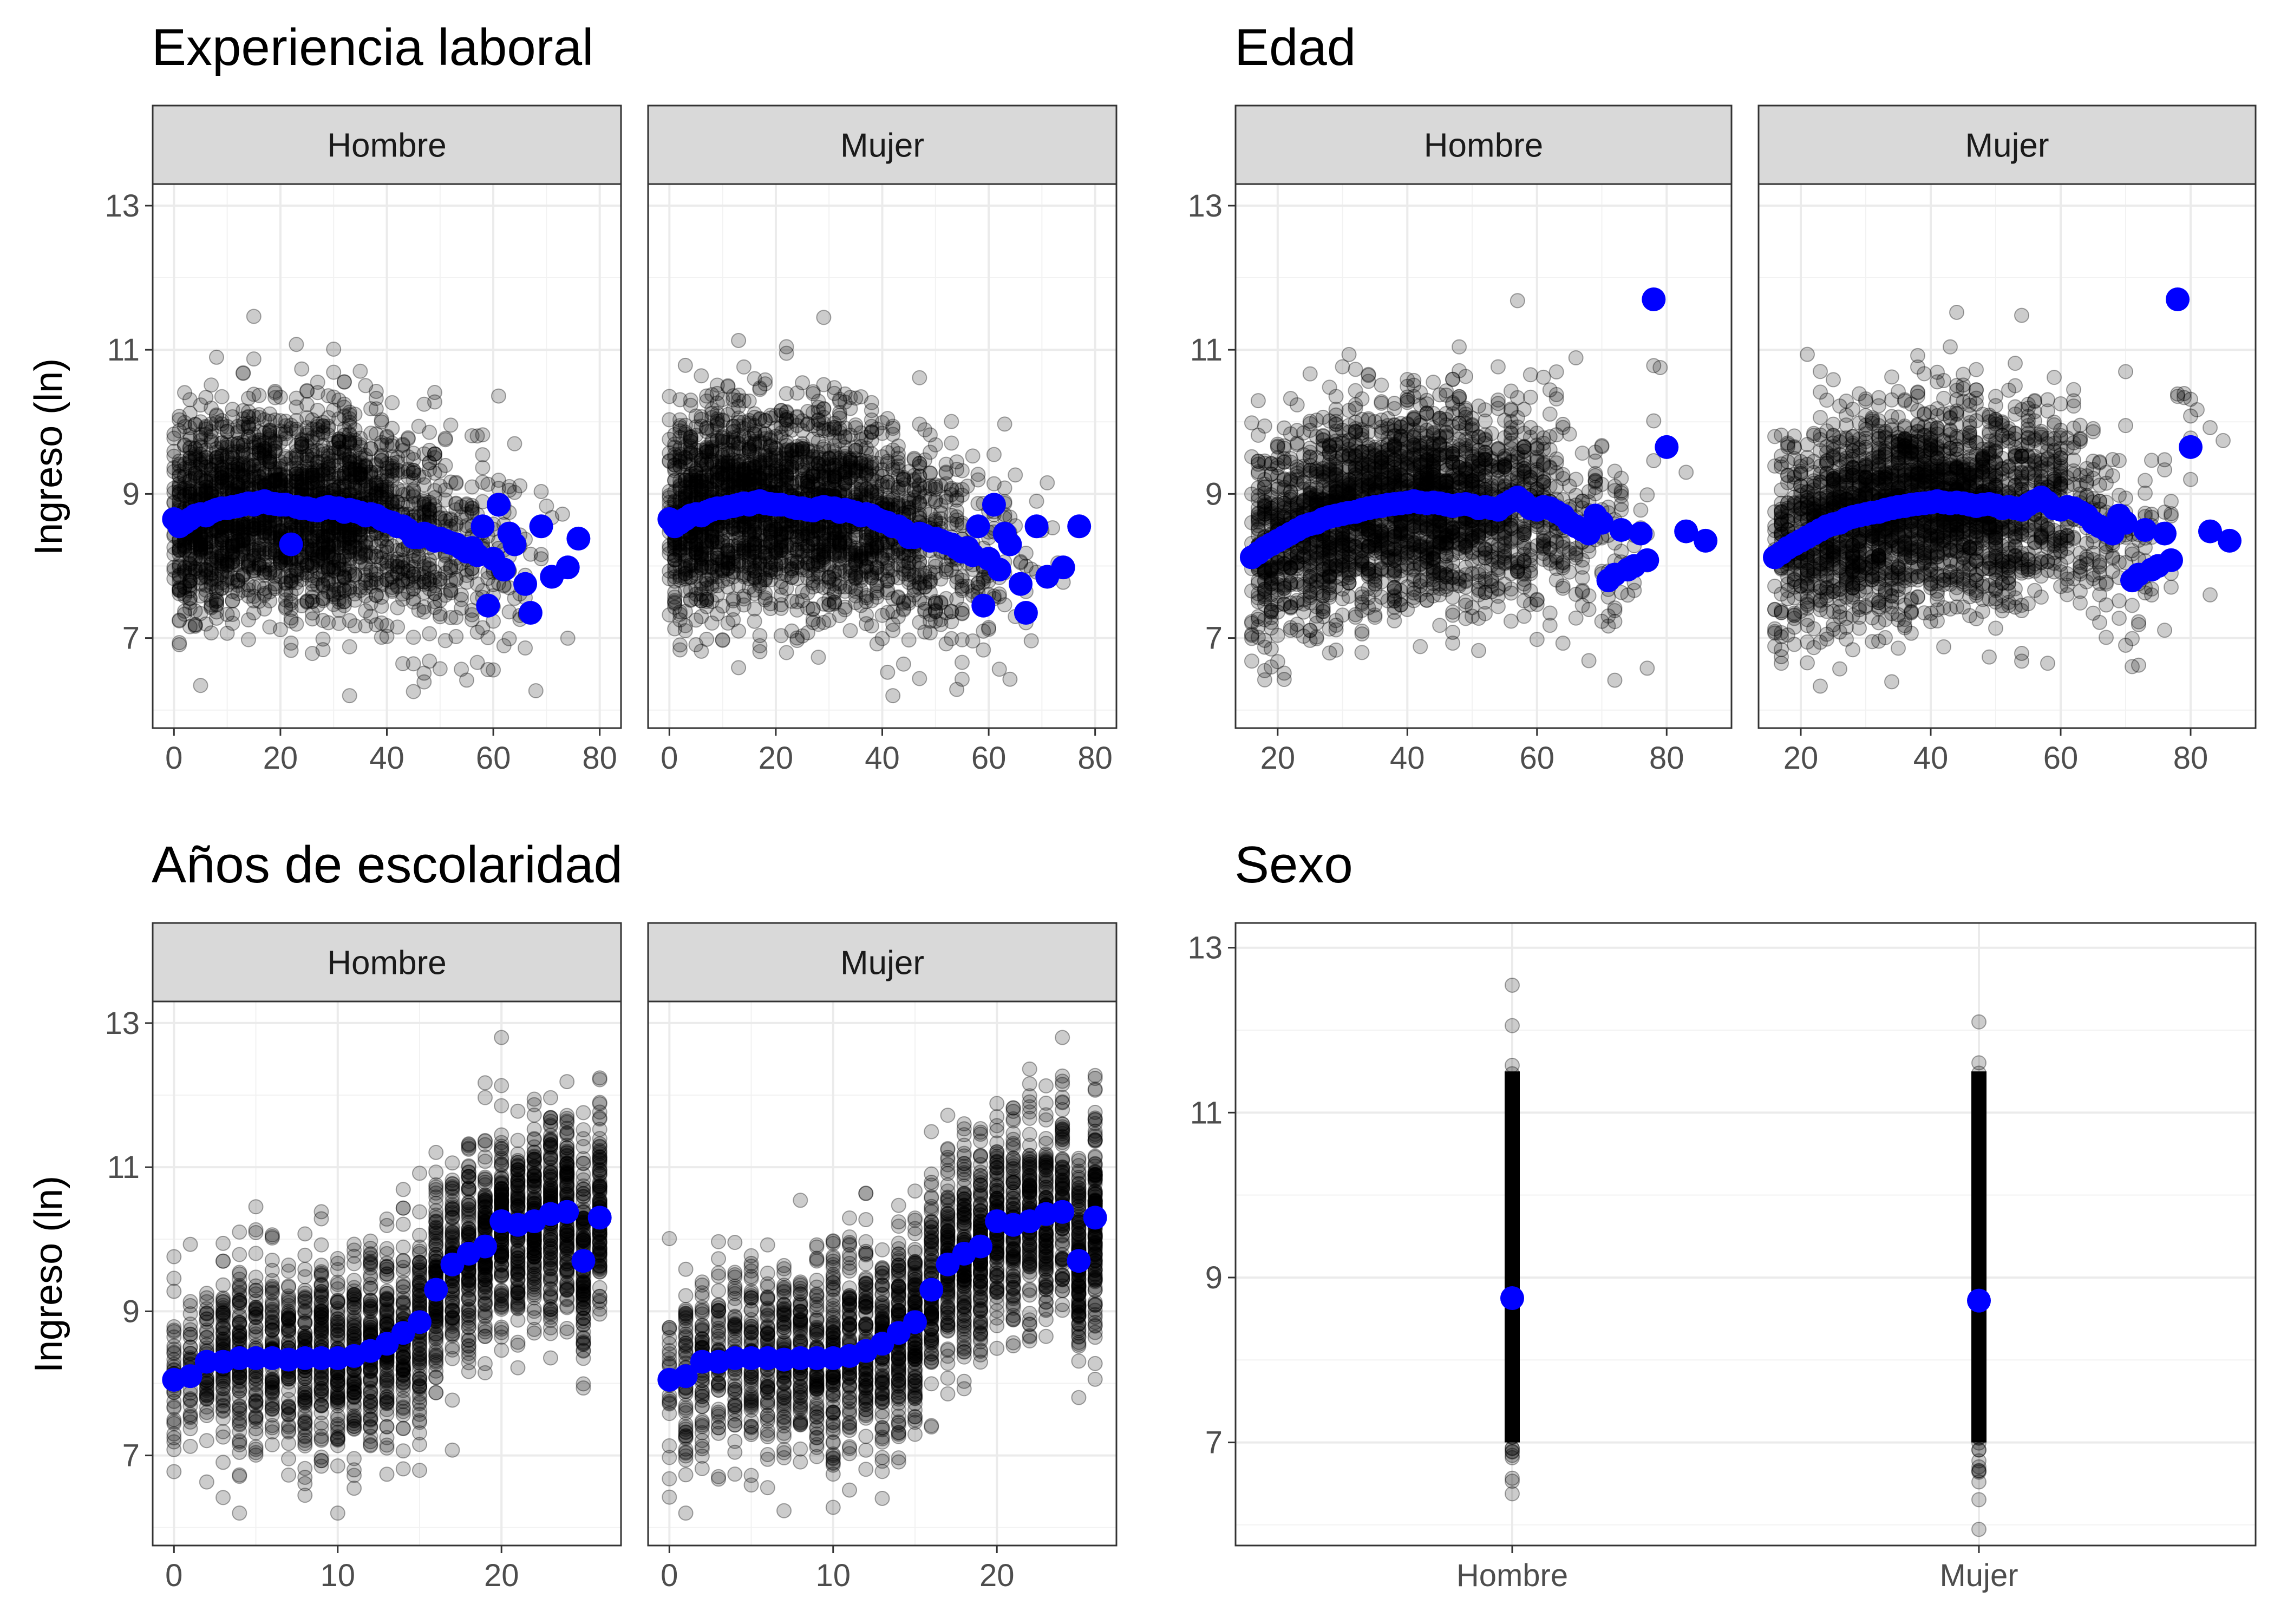 The width and height of the screenshot is (2274, 1624). Describe the element at coordinates (131, 494) in the screenshot. I see `y-tick-label: 9` at that location.